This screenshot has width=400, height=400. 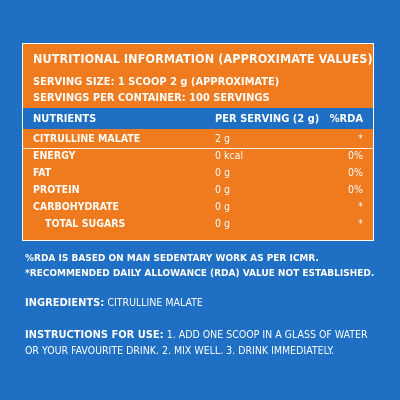 I want to click on table-header-band, so click(x=198, y=118).